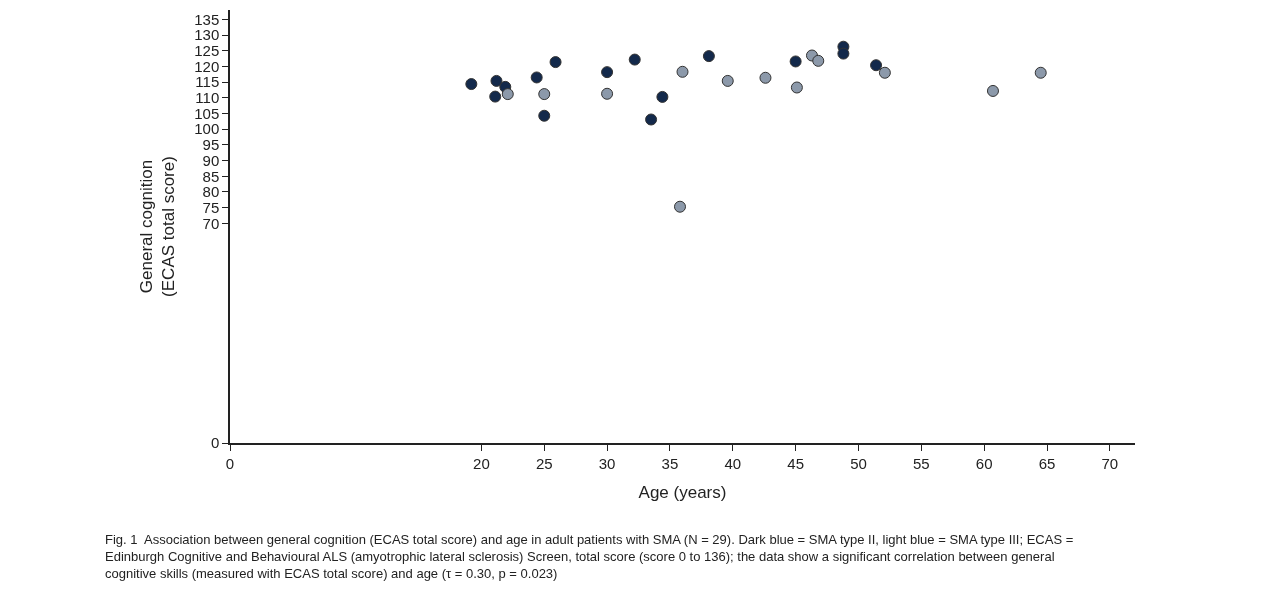  I want to click on x-tick-label: 50, so click(858, 463).